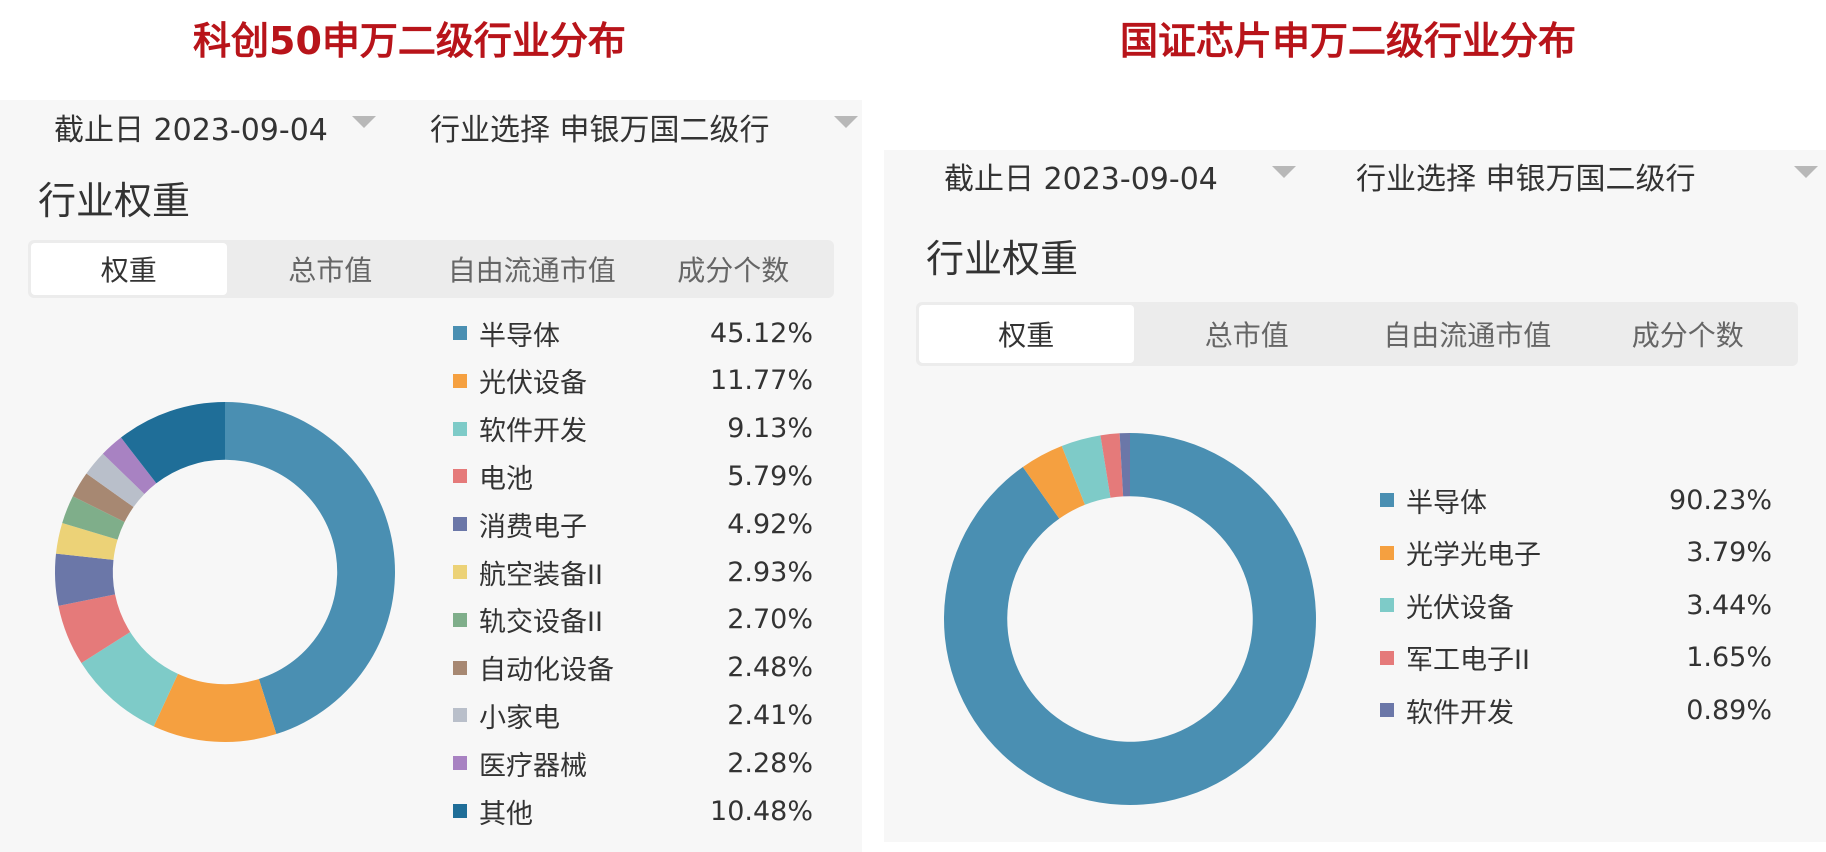 The width and height of the screenshot is (1826, 852). What do you see at coordinates (1468, 660) in the screenshot?
I see `right-legend-label: 军工电子II` at bounding box center [1468, 660].